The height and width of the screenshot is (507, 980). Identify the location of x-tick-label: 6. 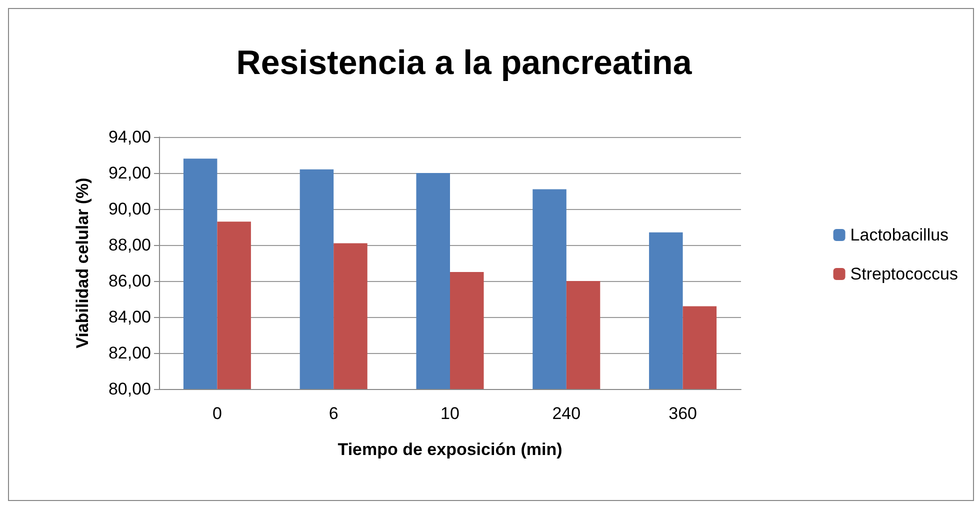
(333, 413).